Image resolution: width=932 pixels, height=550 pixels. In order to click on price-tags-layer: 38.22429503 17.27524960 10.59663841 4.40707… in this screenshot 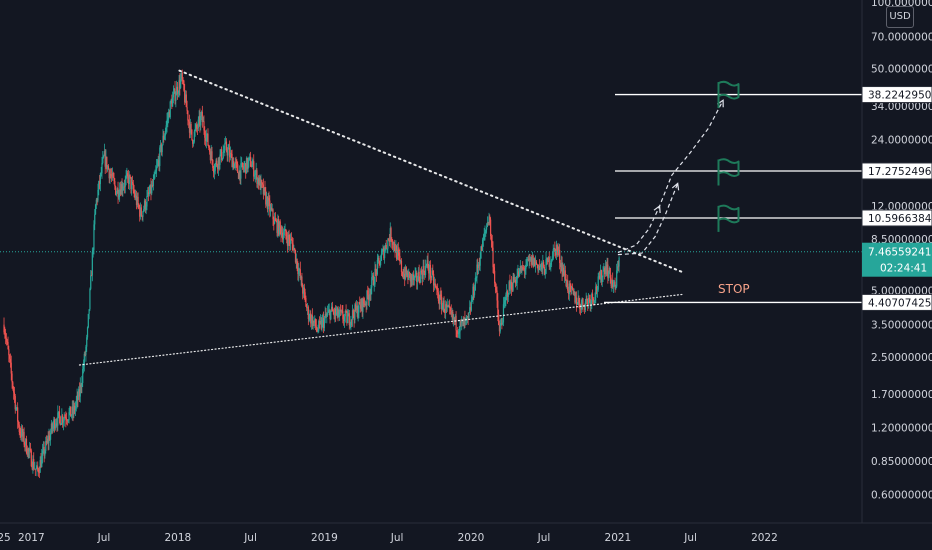, I will do `click(896, 198)`.